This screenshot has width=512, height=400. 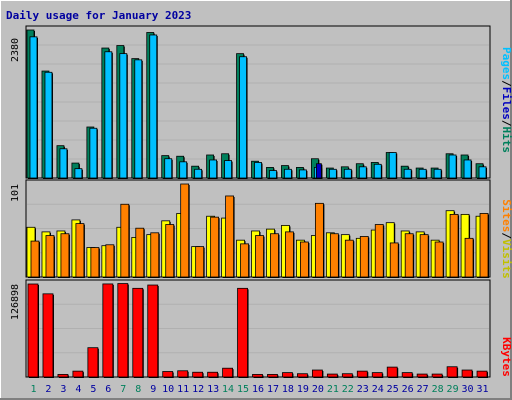 What do you see at coordinates (318, 171) in the screenshot?
I see `pages-bar` at bounding box center [318, 171].